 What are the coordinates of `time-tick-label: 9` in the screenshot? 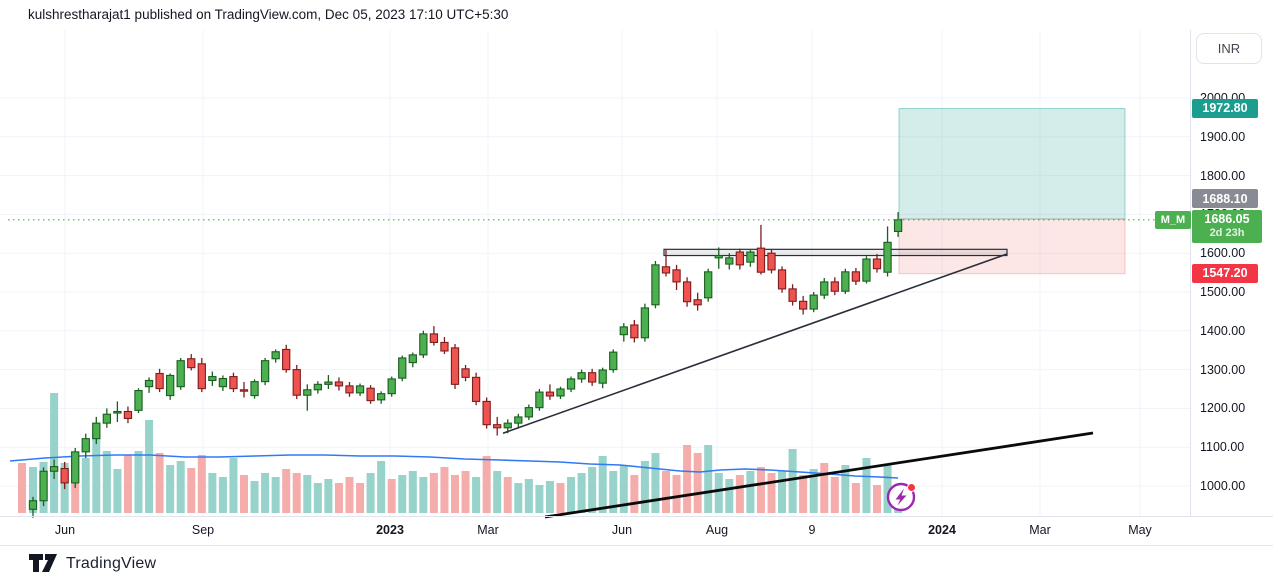 It's located at (812, 530).